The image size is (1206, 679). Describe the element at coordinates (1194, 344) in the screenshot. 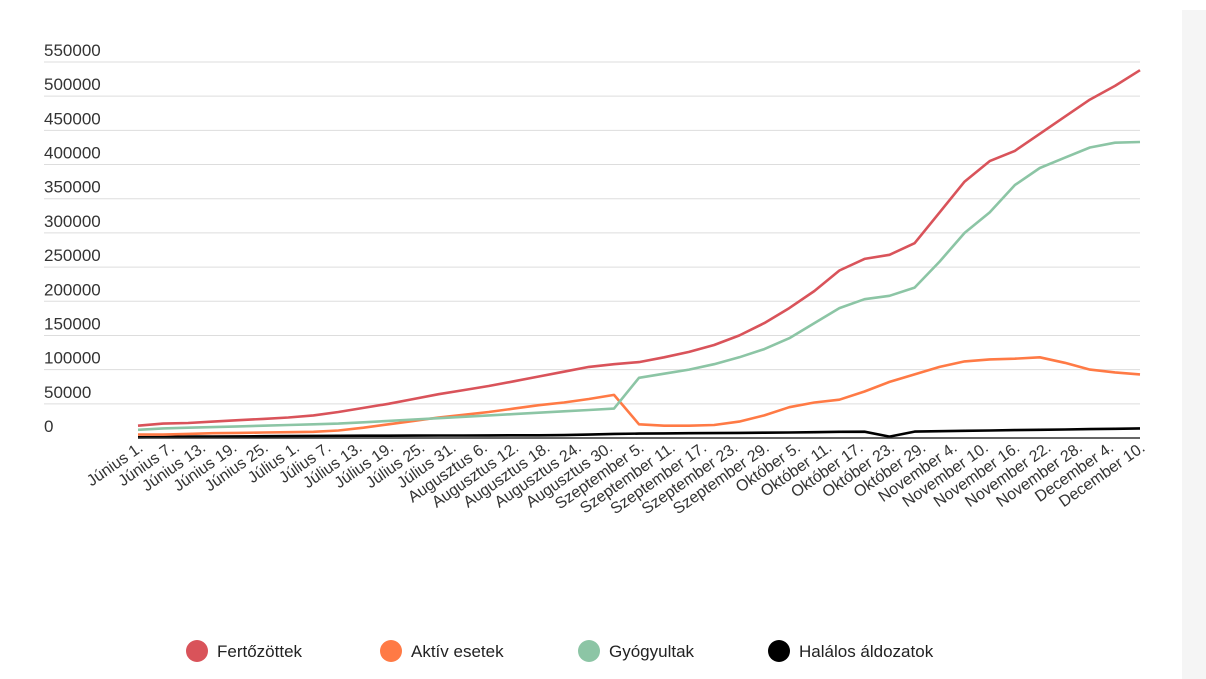

I see `scrollbar-track` at that location.